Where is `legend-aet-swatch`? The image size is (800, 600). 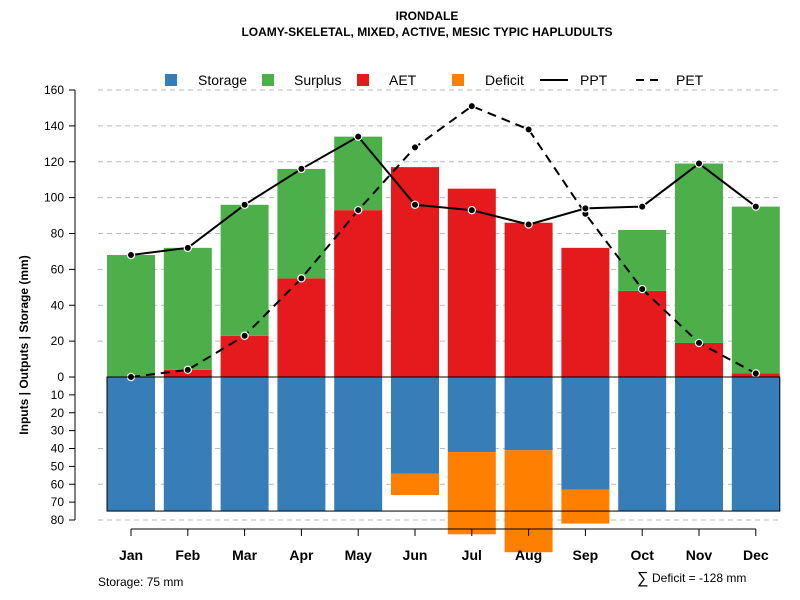 legend-aet-swatch is located at coordinates (363, 80).